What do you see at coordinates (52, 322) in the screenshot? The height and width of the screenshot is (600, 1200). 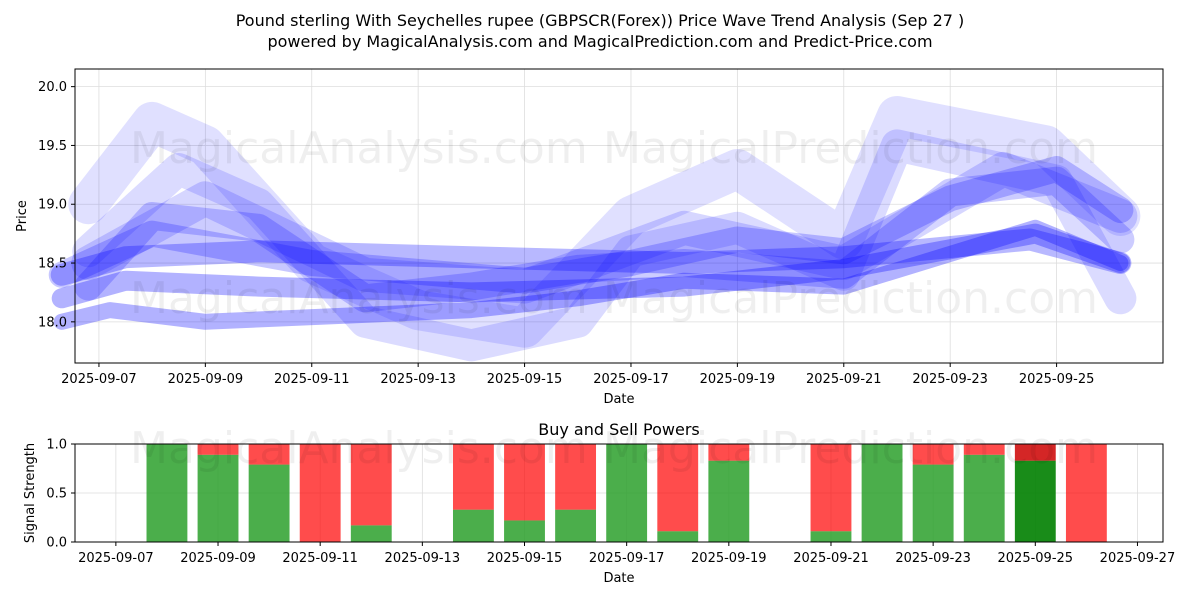 I see `price-y-tick-label-0: 18.0` at bounding box center [52, 322].